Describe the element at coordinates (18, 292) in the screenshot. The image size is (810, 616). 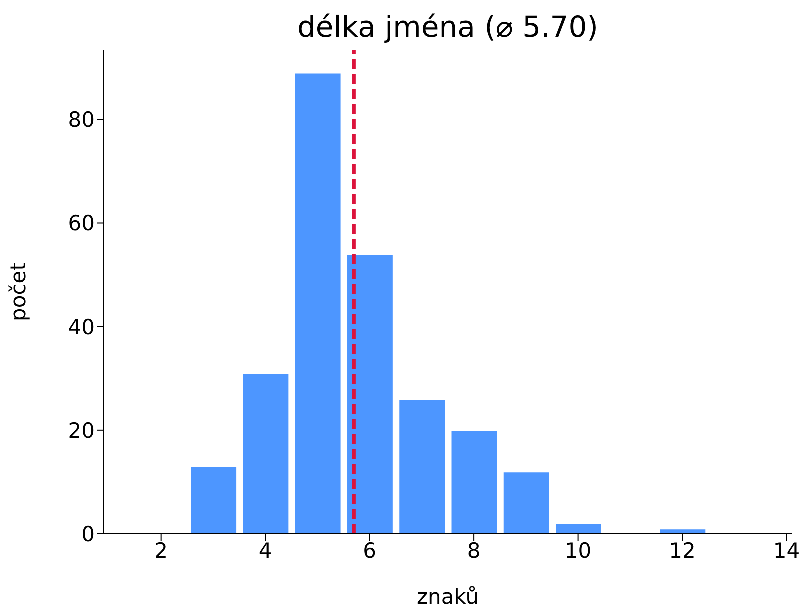
I see `y-axis-title: počet` at that location.